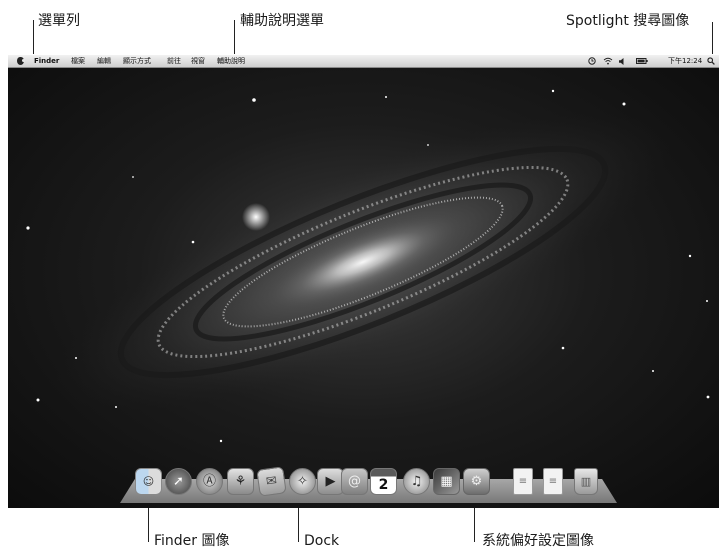 The height and width of the screenshot is (554, 727). I want to click on finder-icon-callout: Finder 圖像, so click(192, 541).